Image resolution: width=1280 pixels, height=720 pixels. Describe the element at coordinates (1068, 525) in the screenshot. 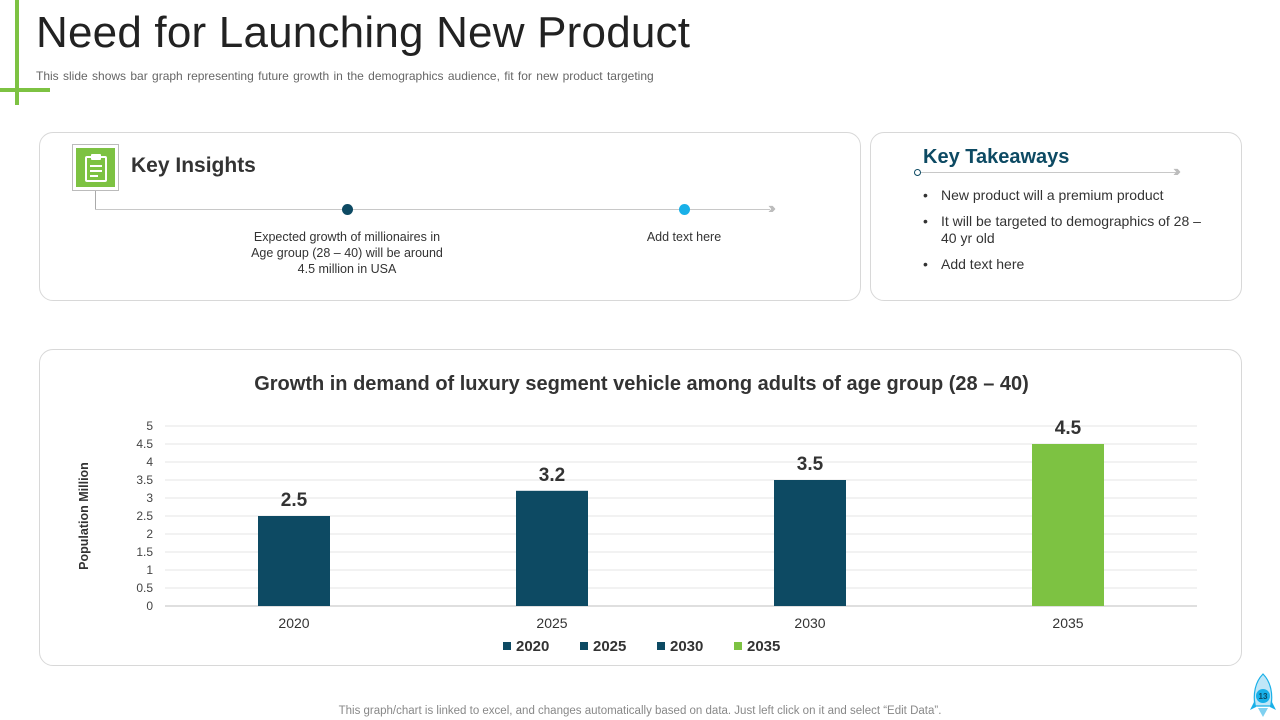

I see `bar-2035` at that location.